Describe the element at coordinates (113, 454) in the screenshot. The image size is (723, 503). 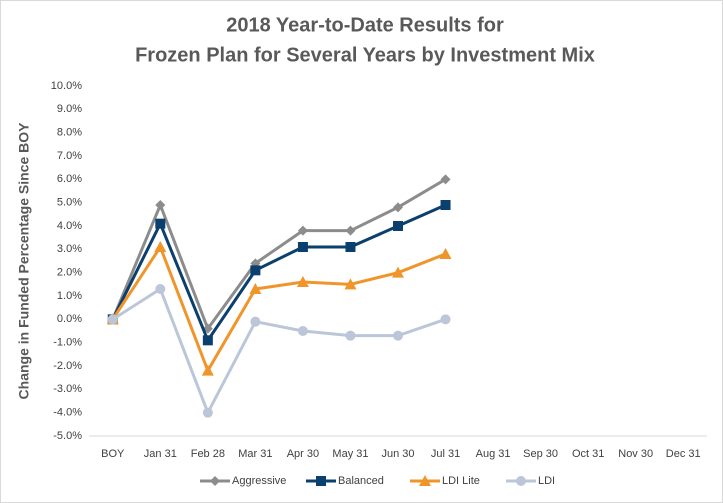
I see `x-tick-label: BOY` at that location.